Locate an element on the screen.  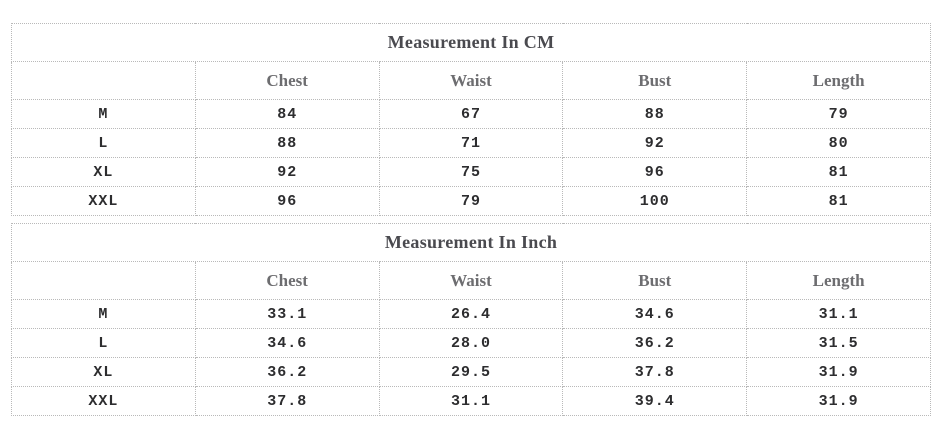
table-title-row: Measurement In Inch is located at coordinates (471, 242).